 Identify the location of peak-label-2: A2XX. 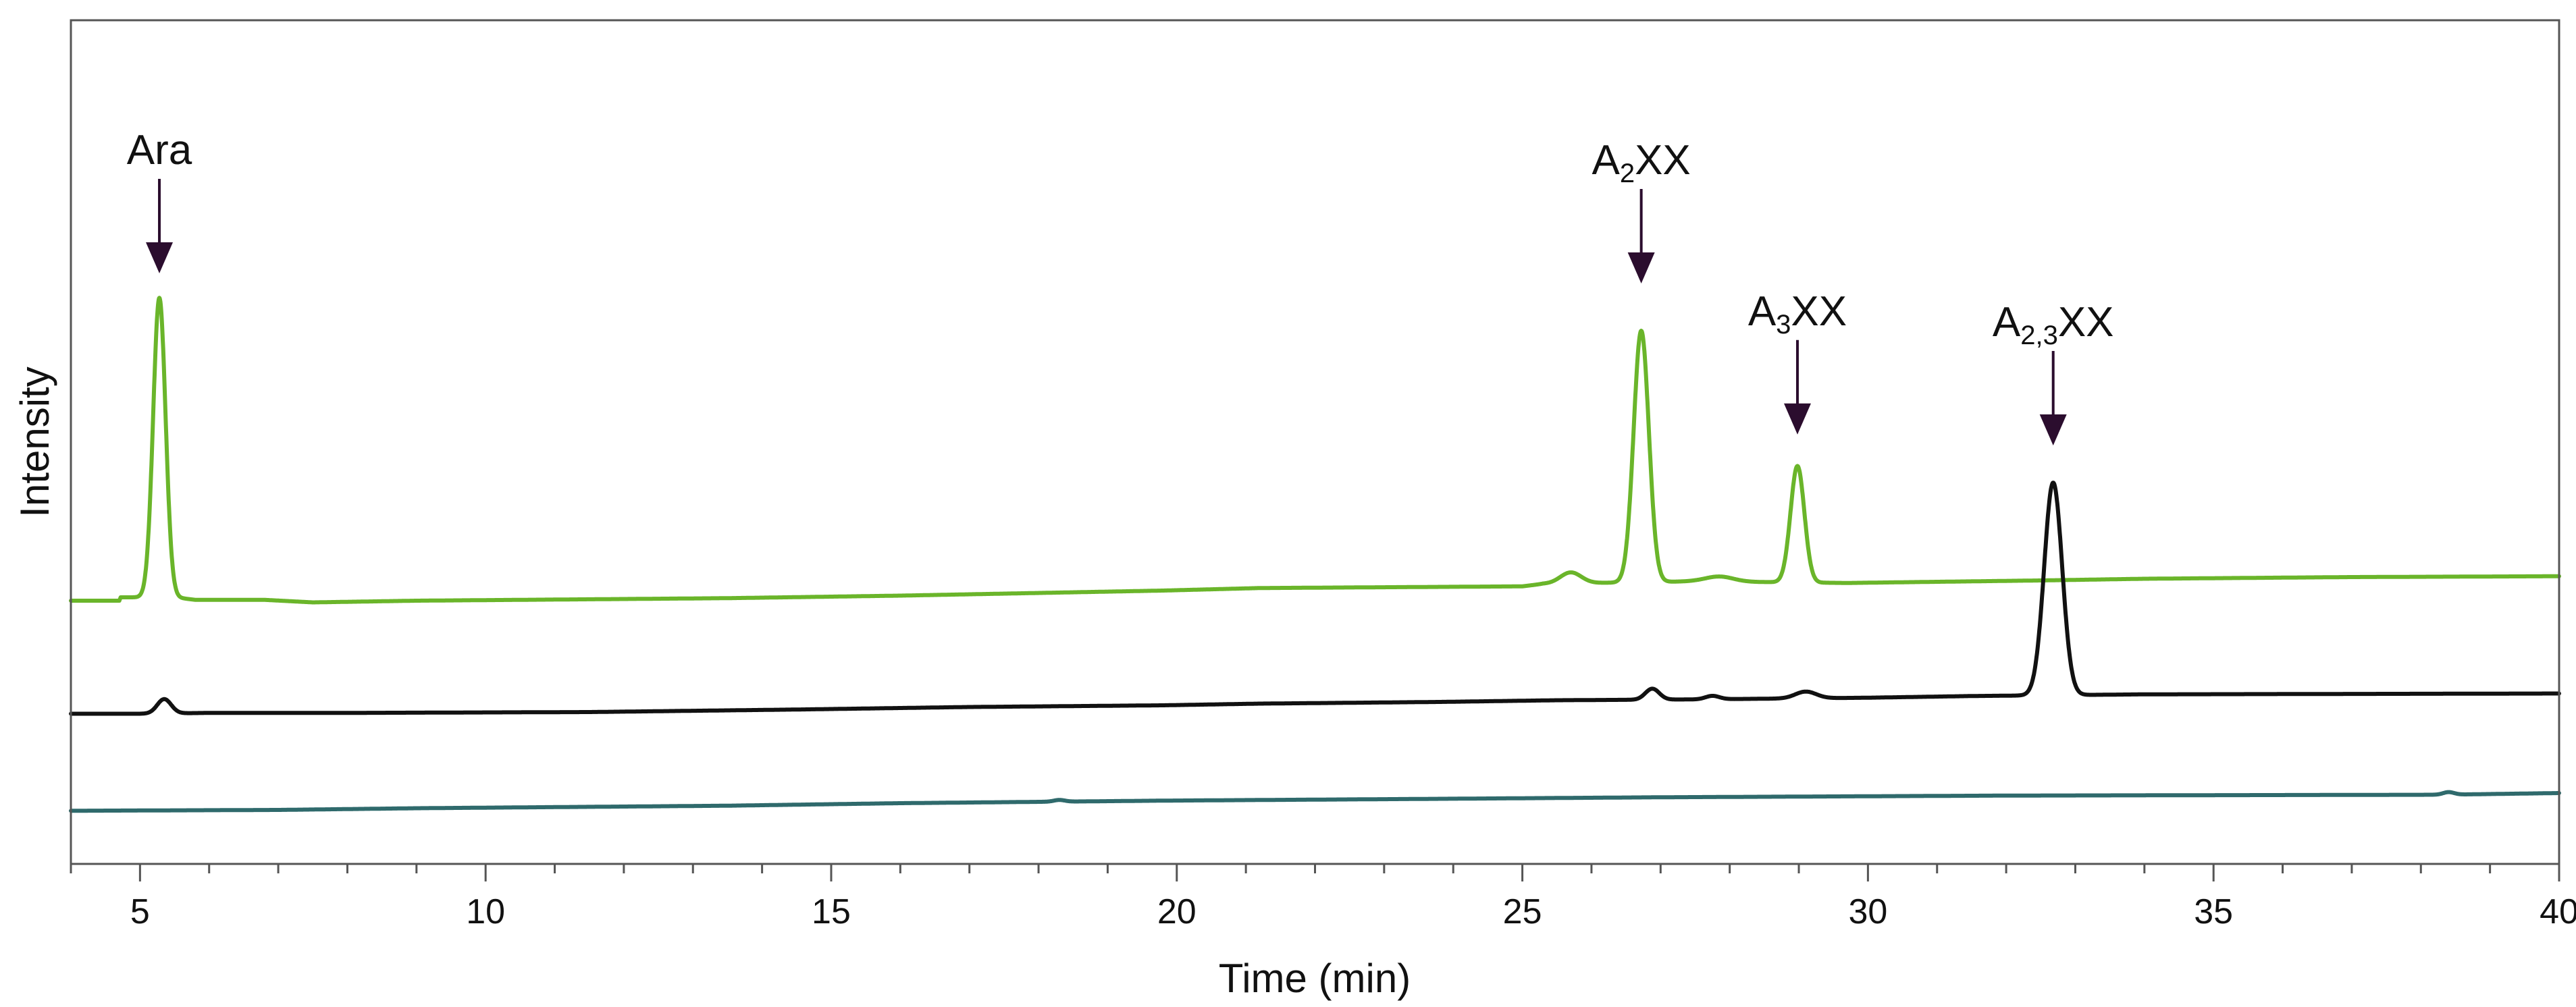
(1641, 162).